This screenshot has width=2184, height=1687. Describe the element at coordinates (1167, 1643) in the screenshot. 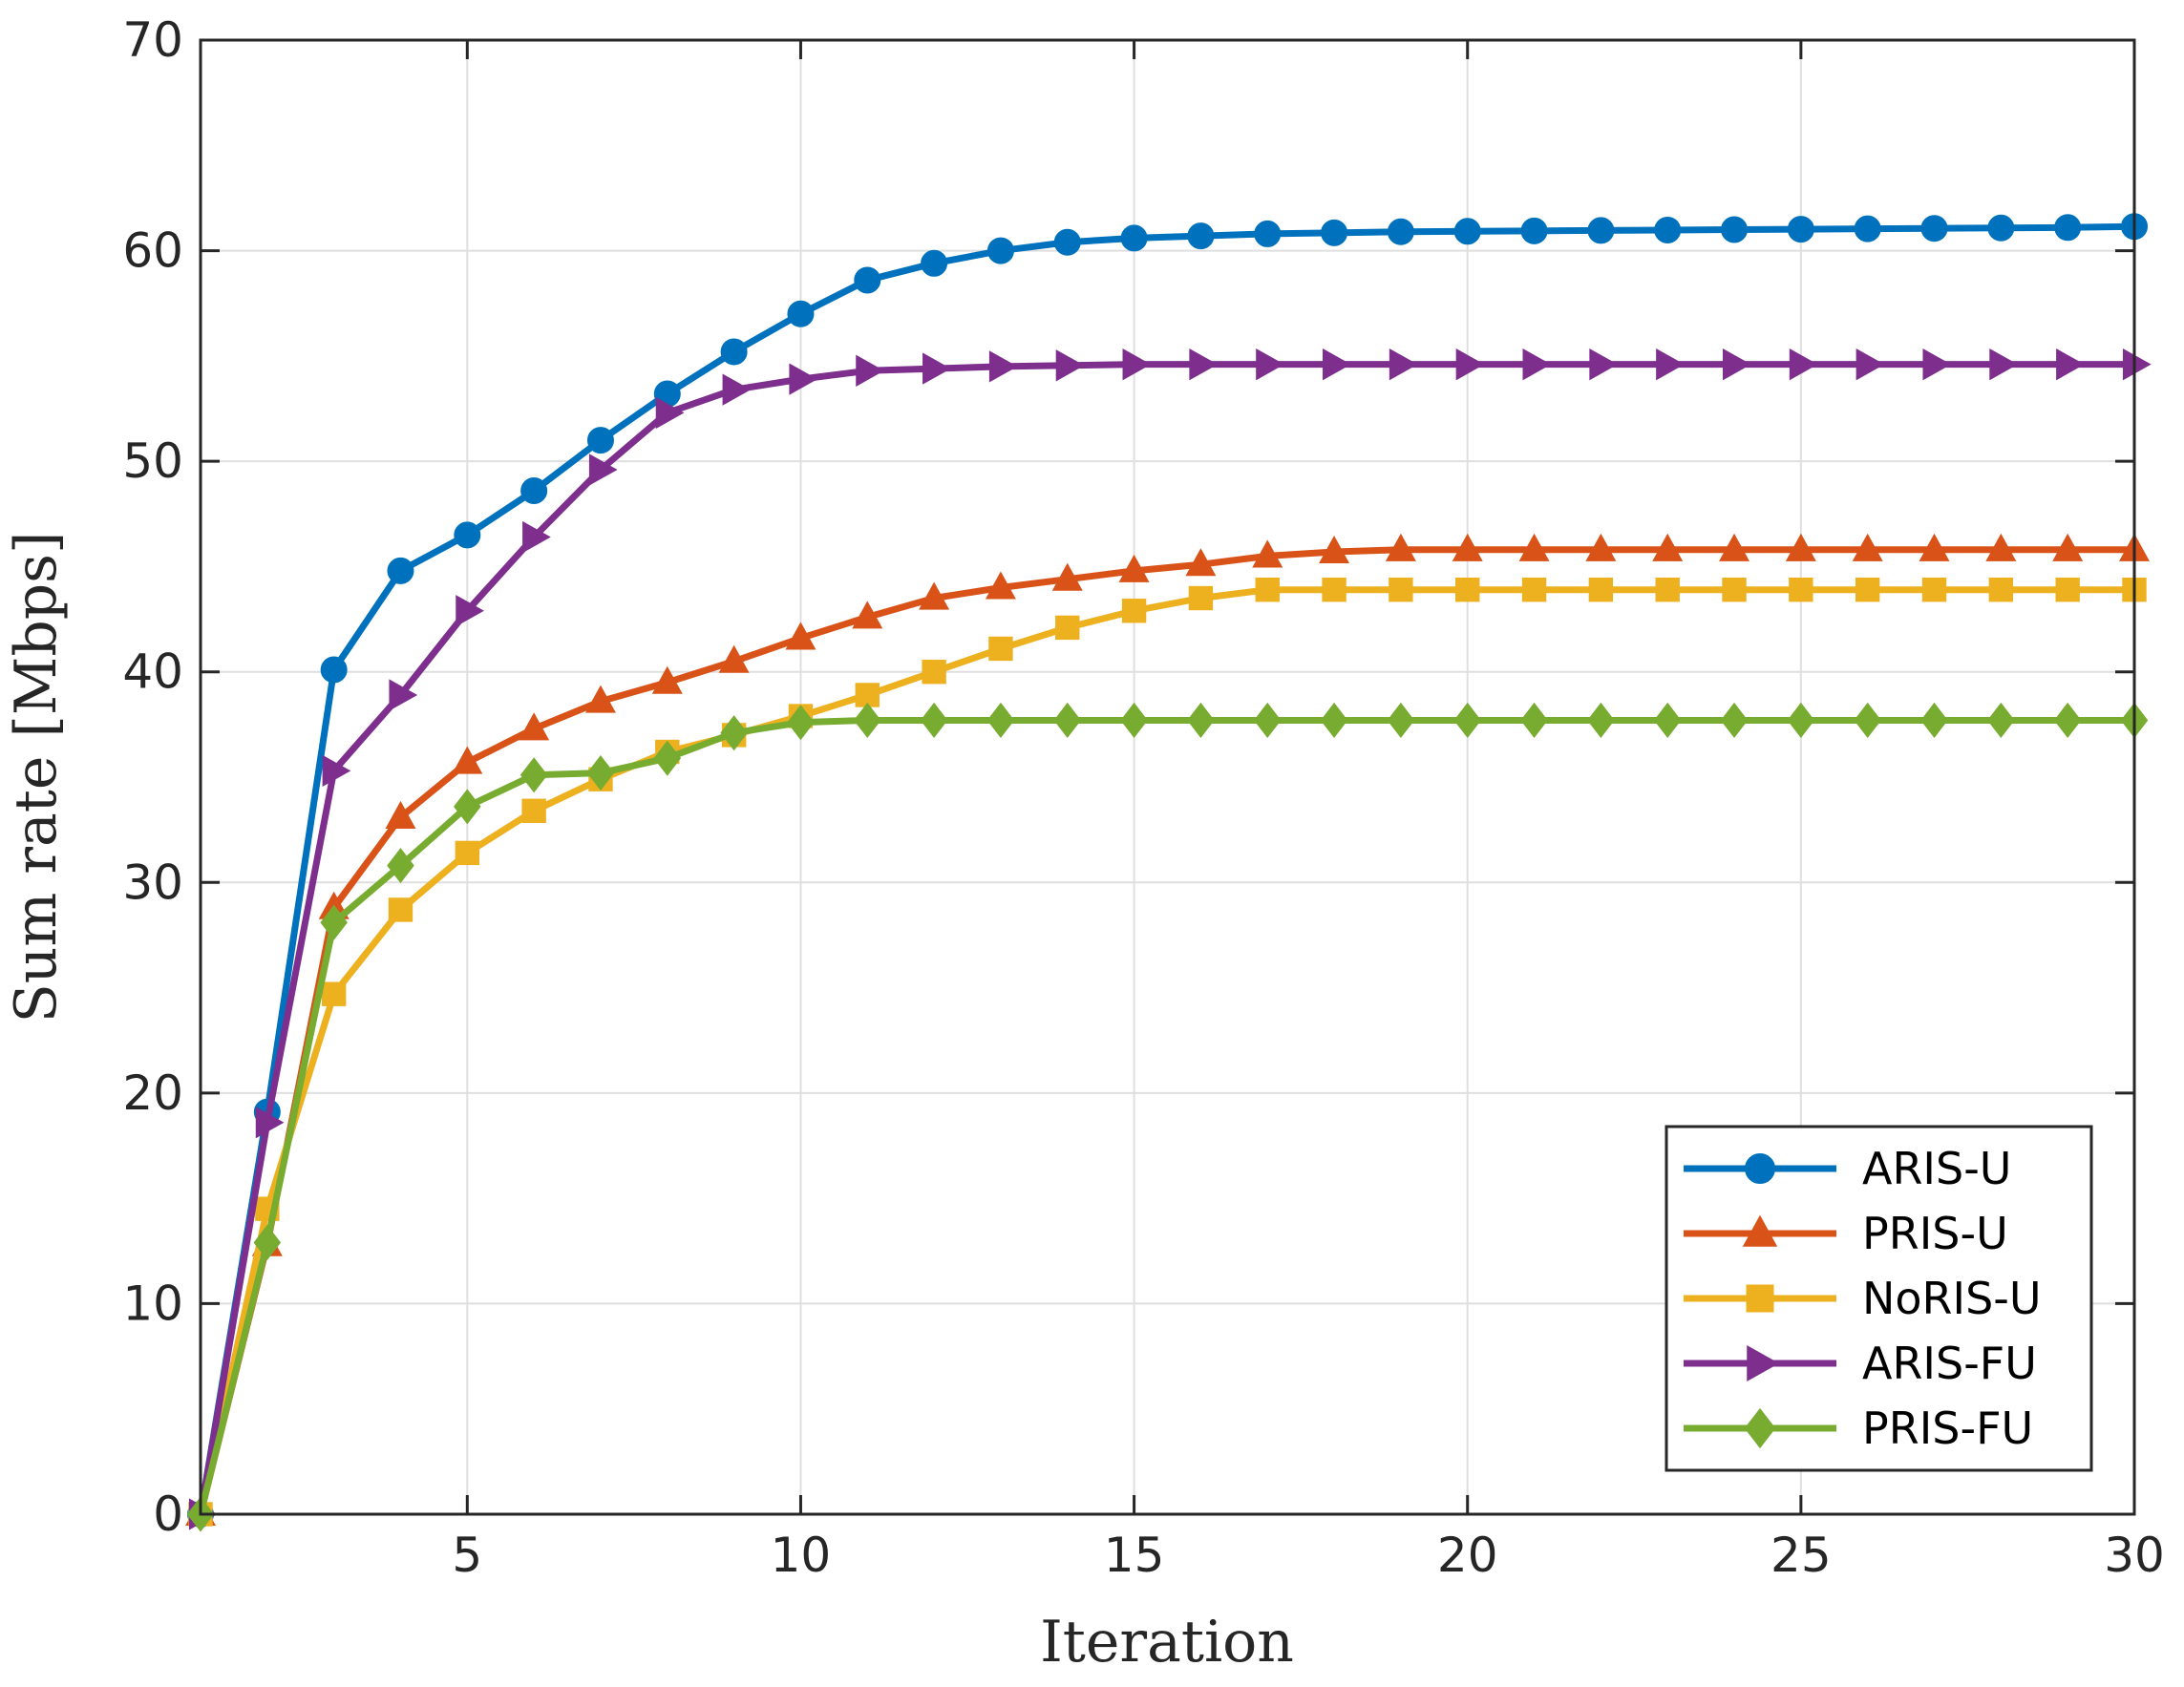

I see `x-axis-label: Iteration` at that location.